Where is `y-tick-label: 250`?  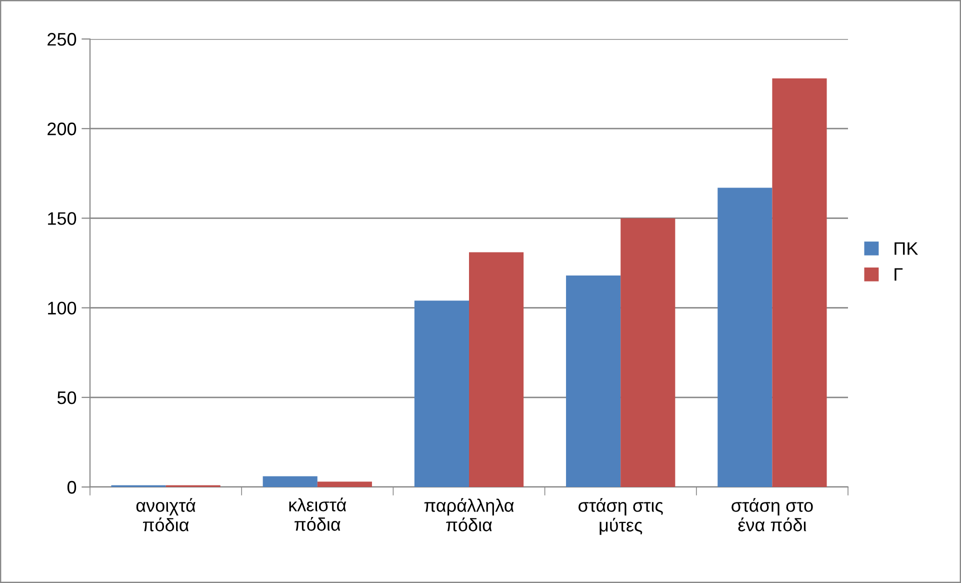
y-tick-label: 250 is located at coordinates (62, 39).